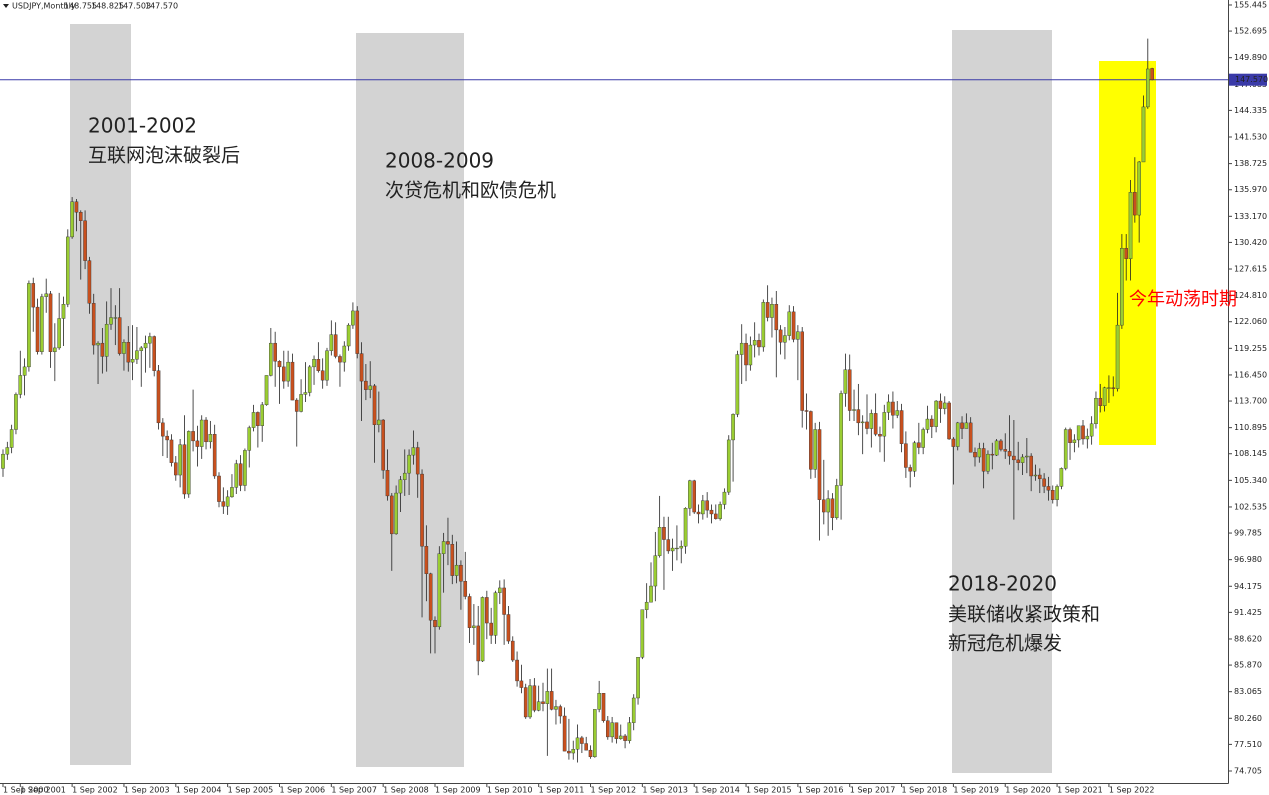 The height and width of the screenshot is (795, 1269). I want to click on y-tick-label: 155.445, so click(1250, 4).